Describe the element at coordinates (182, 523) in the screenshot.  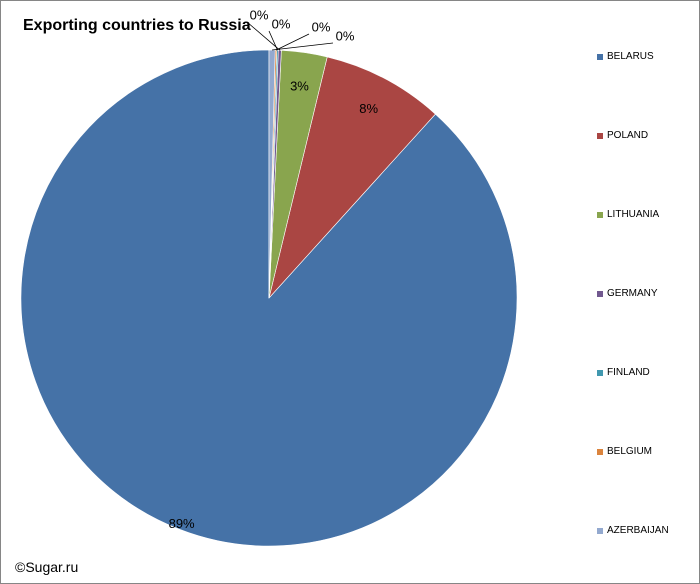
I see `data-label-belarus: 89%` at that location.